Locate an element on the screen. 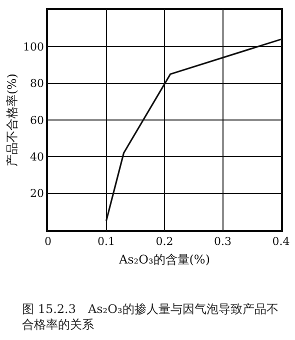 The height and width of the screenshot is (340, 295). x-axis-title: As₂O₃的含量(%) is located at coordinates (164, 259).